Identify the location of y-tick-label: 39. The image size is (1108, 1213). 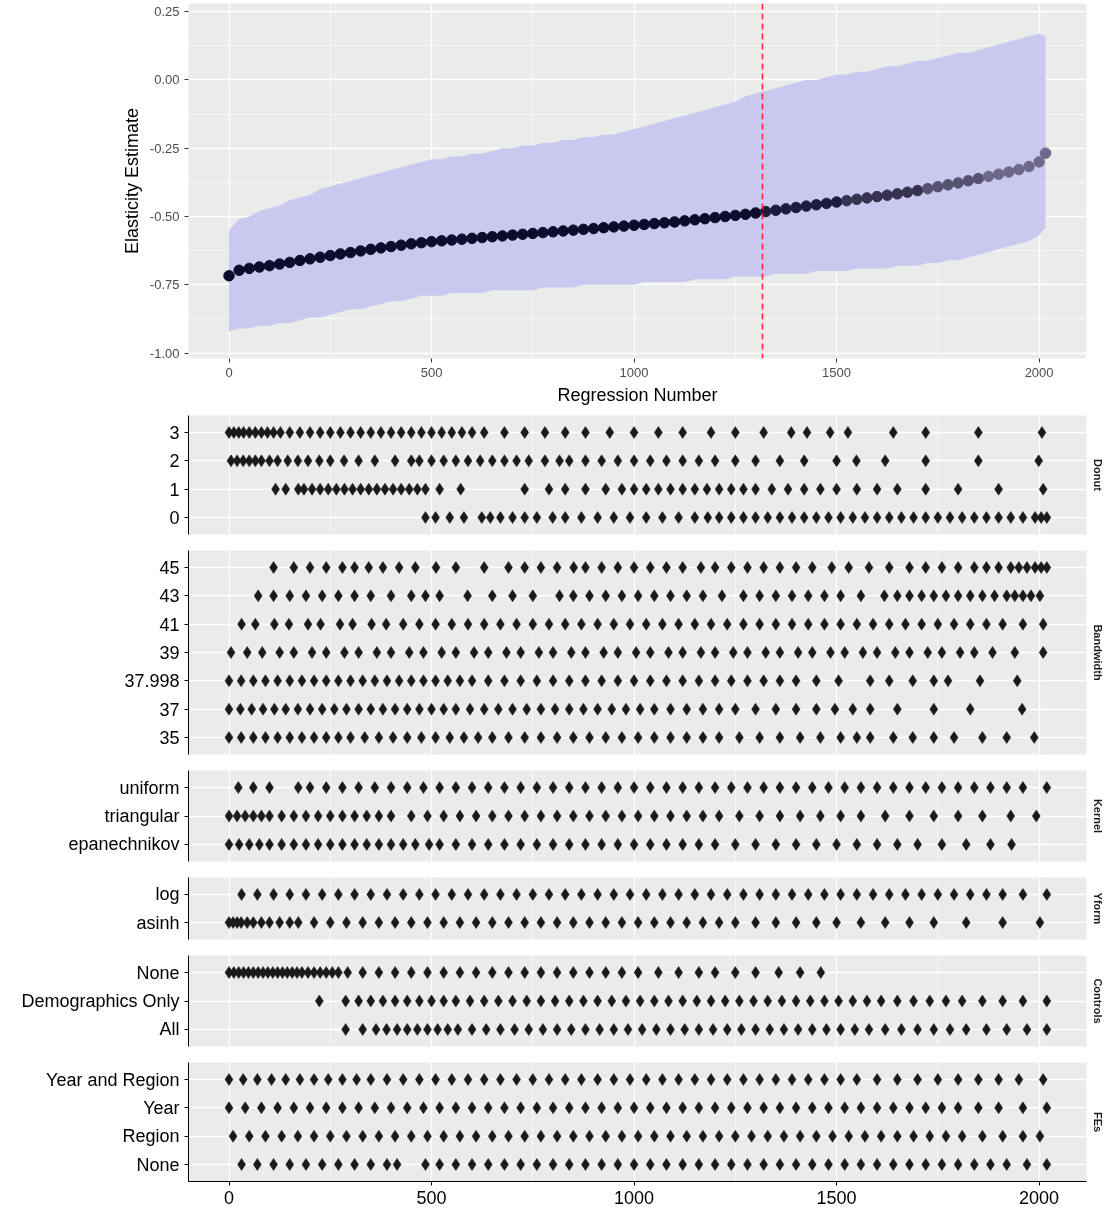
(169, 653).